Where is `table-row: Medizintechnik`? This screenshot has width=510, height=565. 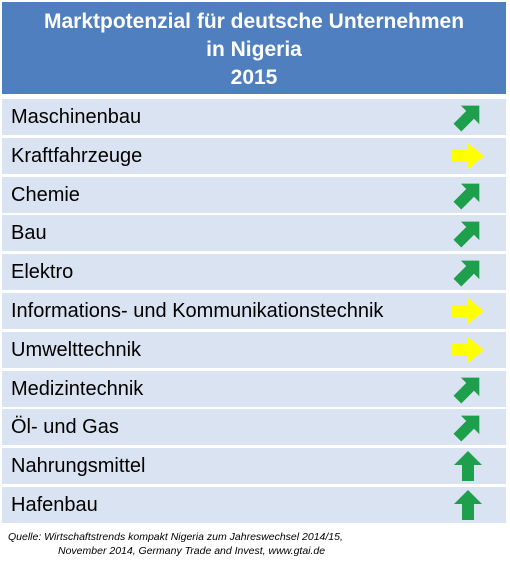 table-row: Medizintechnik is located at coordinates (254, 388).